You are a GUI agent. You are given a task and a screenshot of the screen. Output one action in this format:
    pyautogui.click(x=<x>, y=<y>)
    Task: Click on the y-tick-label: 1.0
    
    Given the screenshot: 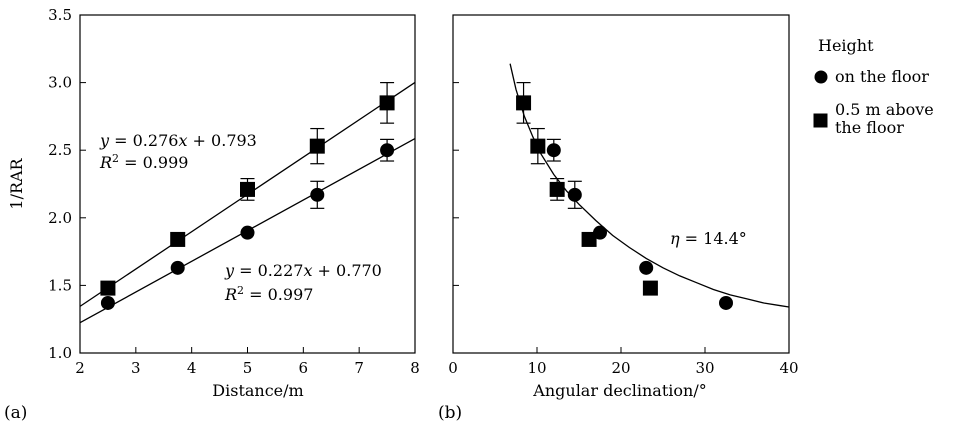 What is the action you would take?
    pyautogui.click(x=60, y=353)
    